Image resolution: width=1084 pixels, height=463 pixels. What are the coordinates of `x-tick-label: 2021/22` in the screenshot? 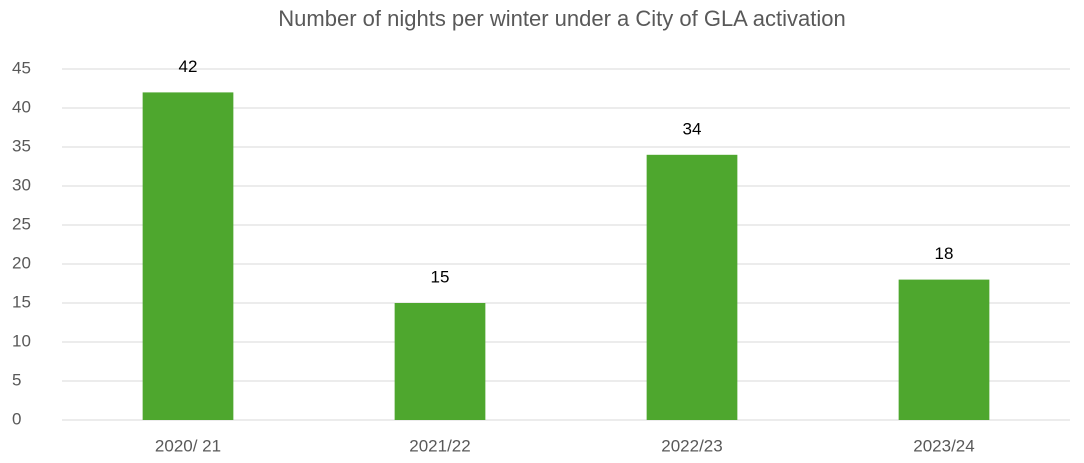 It's located at (439, 445).